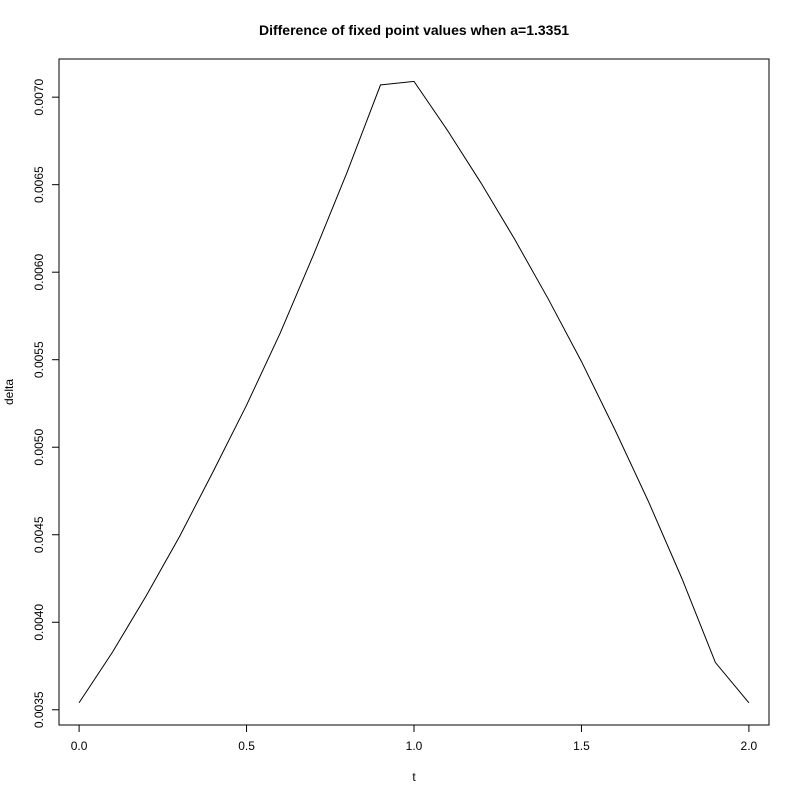 The width and height of the screenshot is (800, 800). What do you see at coordinates (9, 392) in the screenshot?
I see `y-axis-label: delta` at bounding box center [9, 392].